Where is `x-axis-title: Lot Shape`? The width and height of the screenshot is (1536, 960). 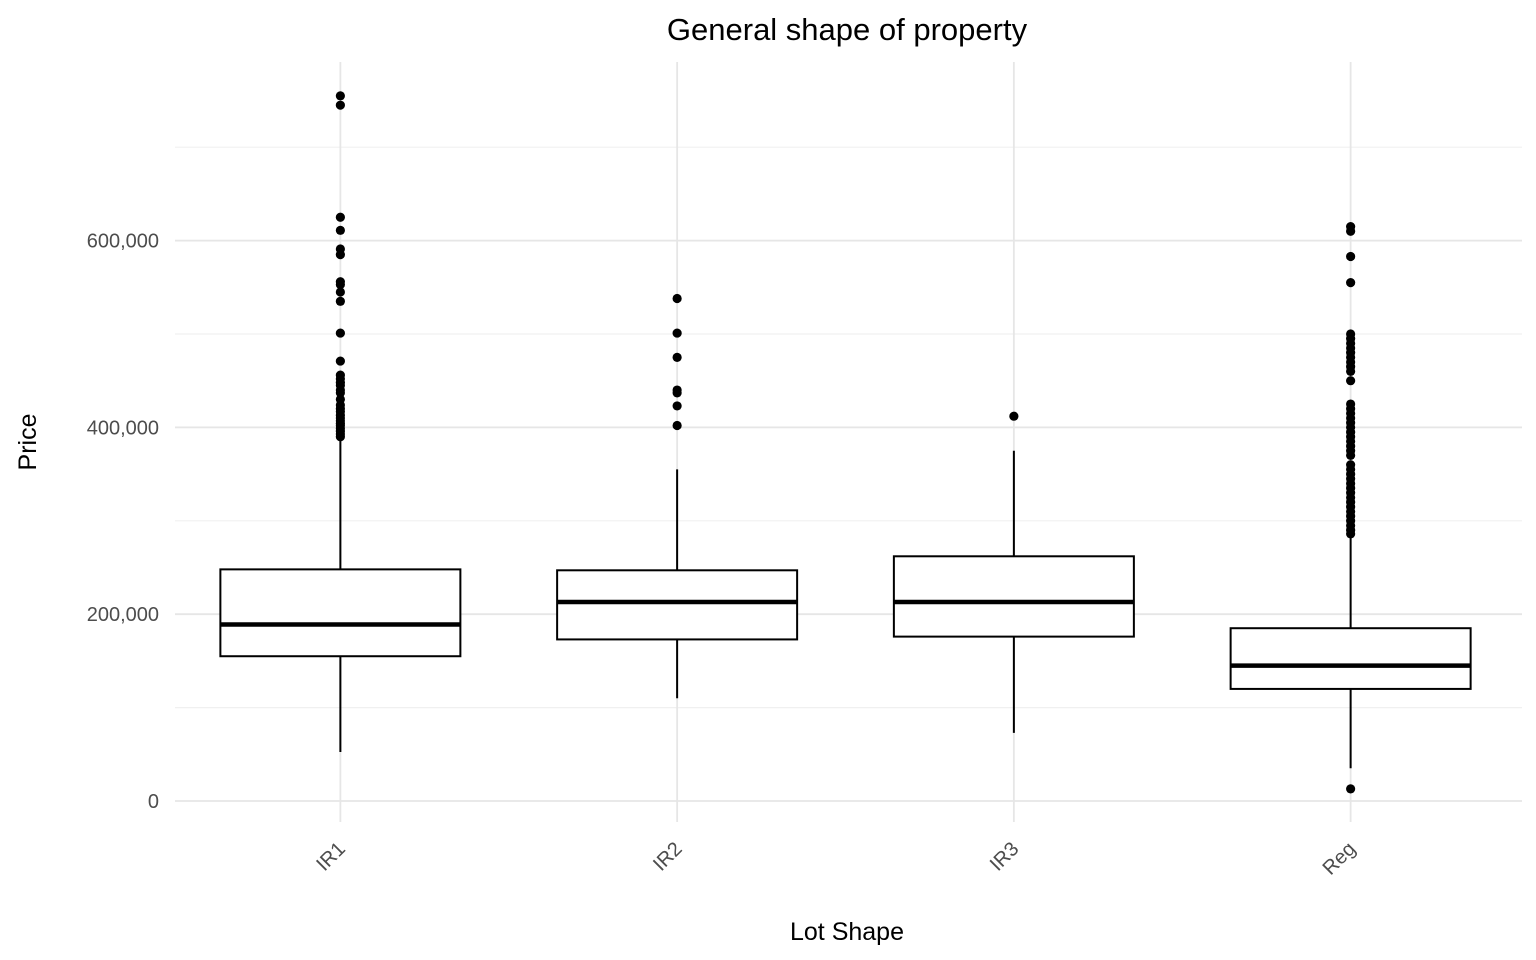 x-axis-title: Lot Shape is located at coordinates (847, 932).